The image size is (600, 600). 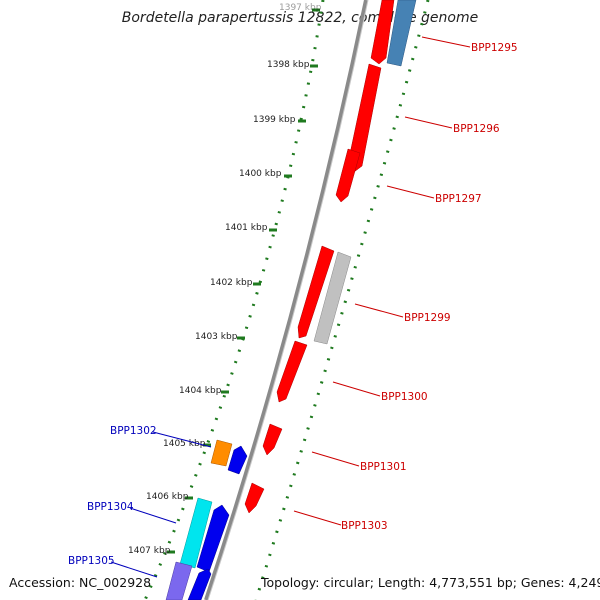 I want to click on forward-strand-genes, so click(x=206, y=519).